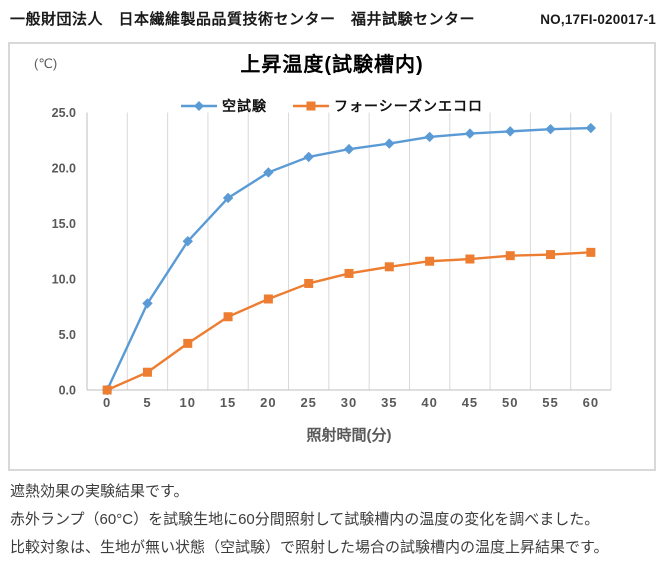 This screenshot has width=664, height=575. I want to click on chart-title: 上昇温度(試験槽内), so click(332, 65).